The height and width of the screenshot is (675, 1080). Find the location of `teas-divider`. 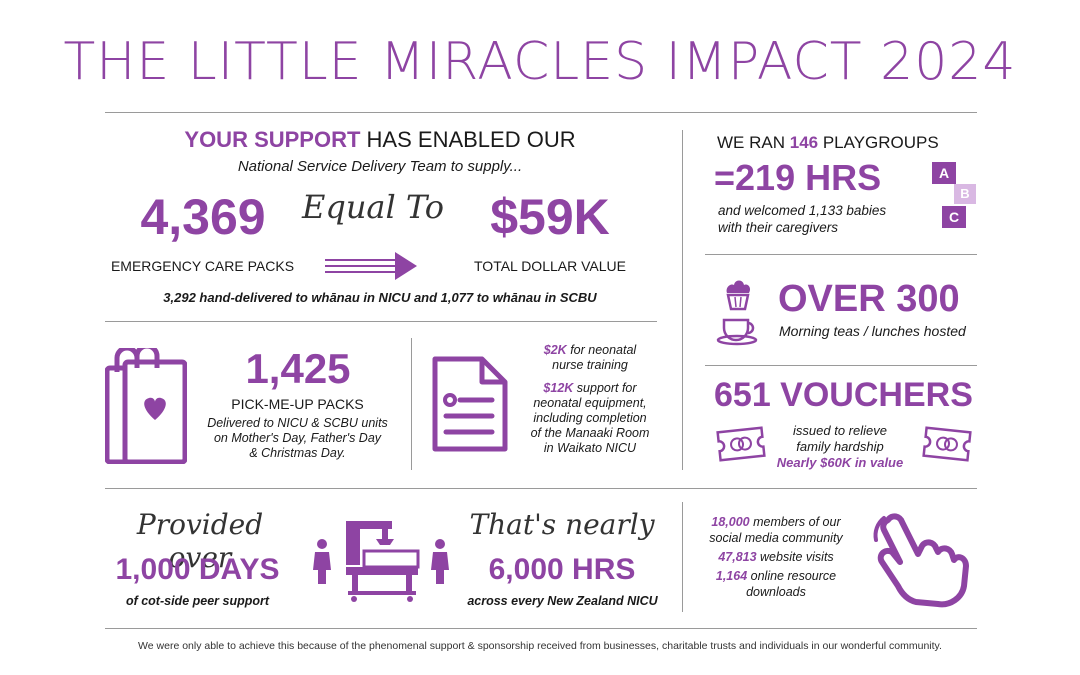

teas-divider is located at coordinates (841, 365).